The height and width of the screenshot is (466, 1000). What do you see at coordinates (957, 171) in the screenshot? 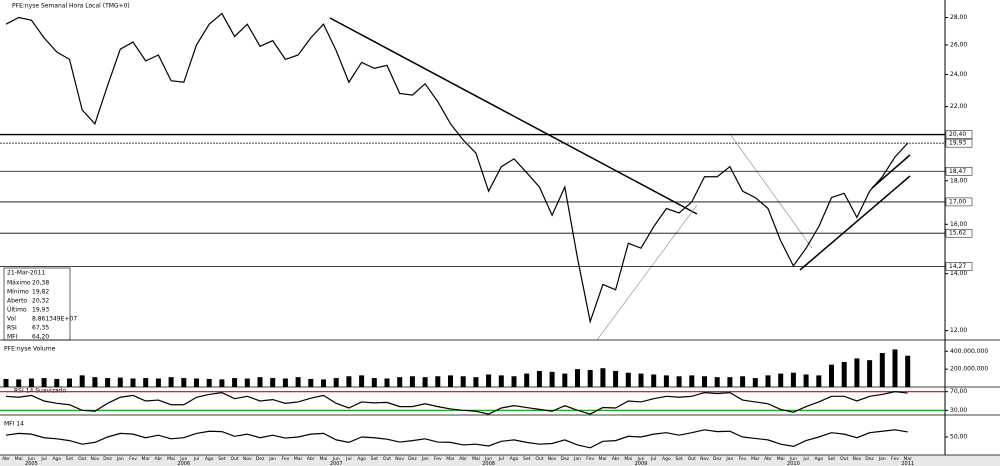
I see `level-label: 18,47` at bounding box center [957, 171].